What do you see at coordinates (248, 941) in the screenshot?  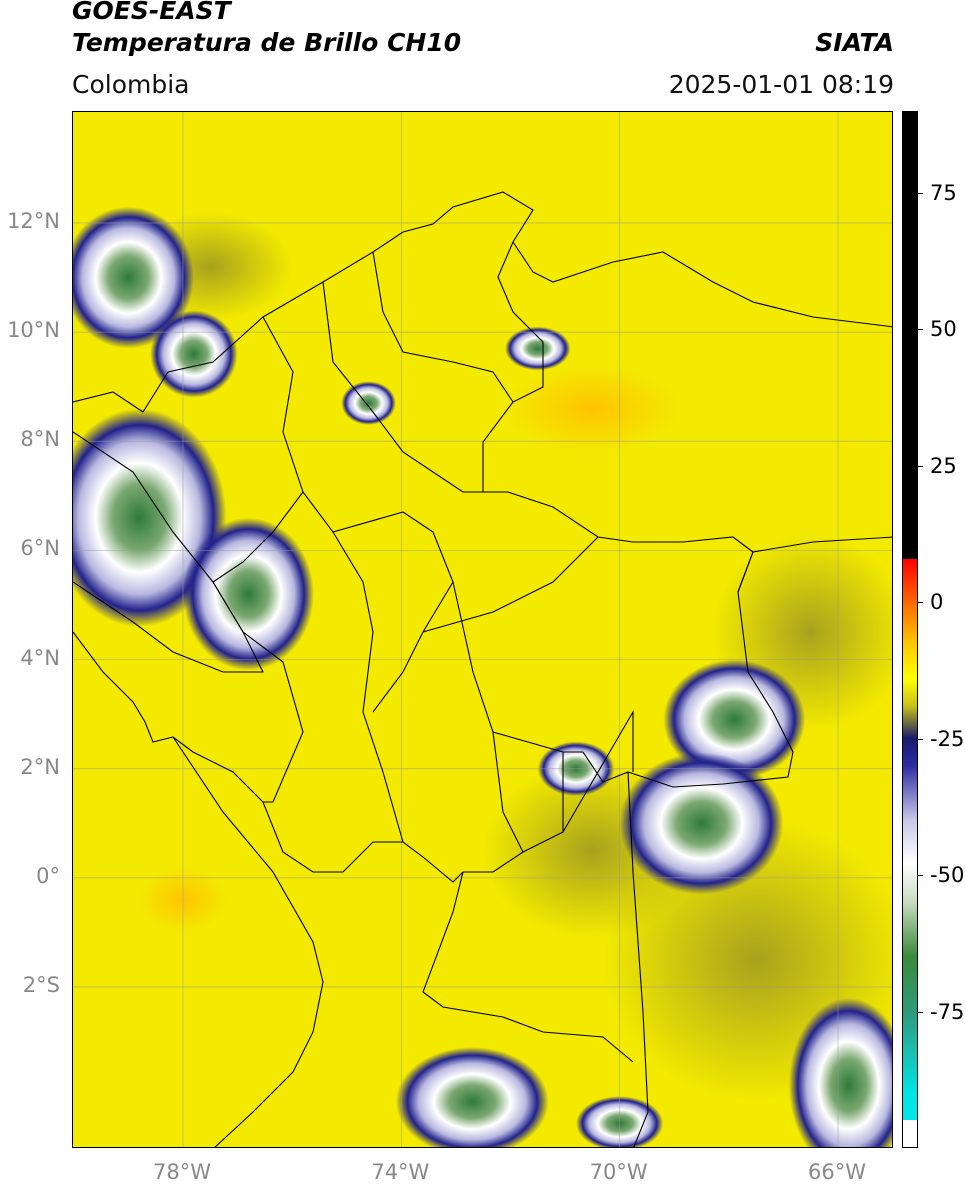 I see `ecuador-border` at bounding box center [248, 941].